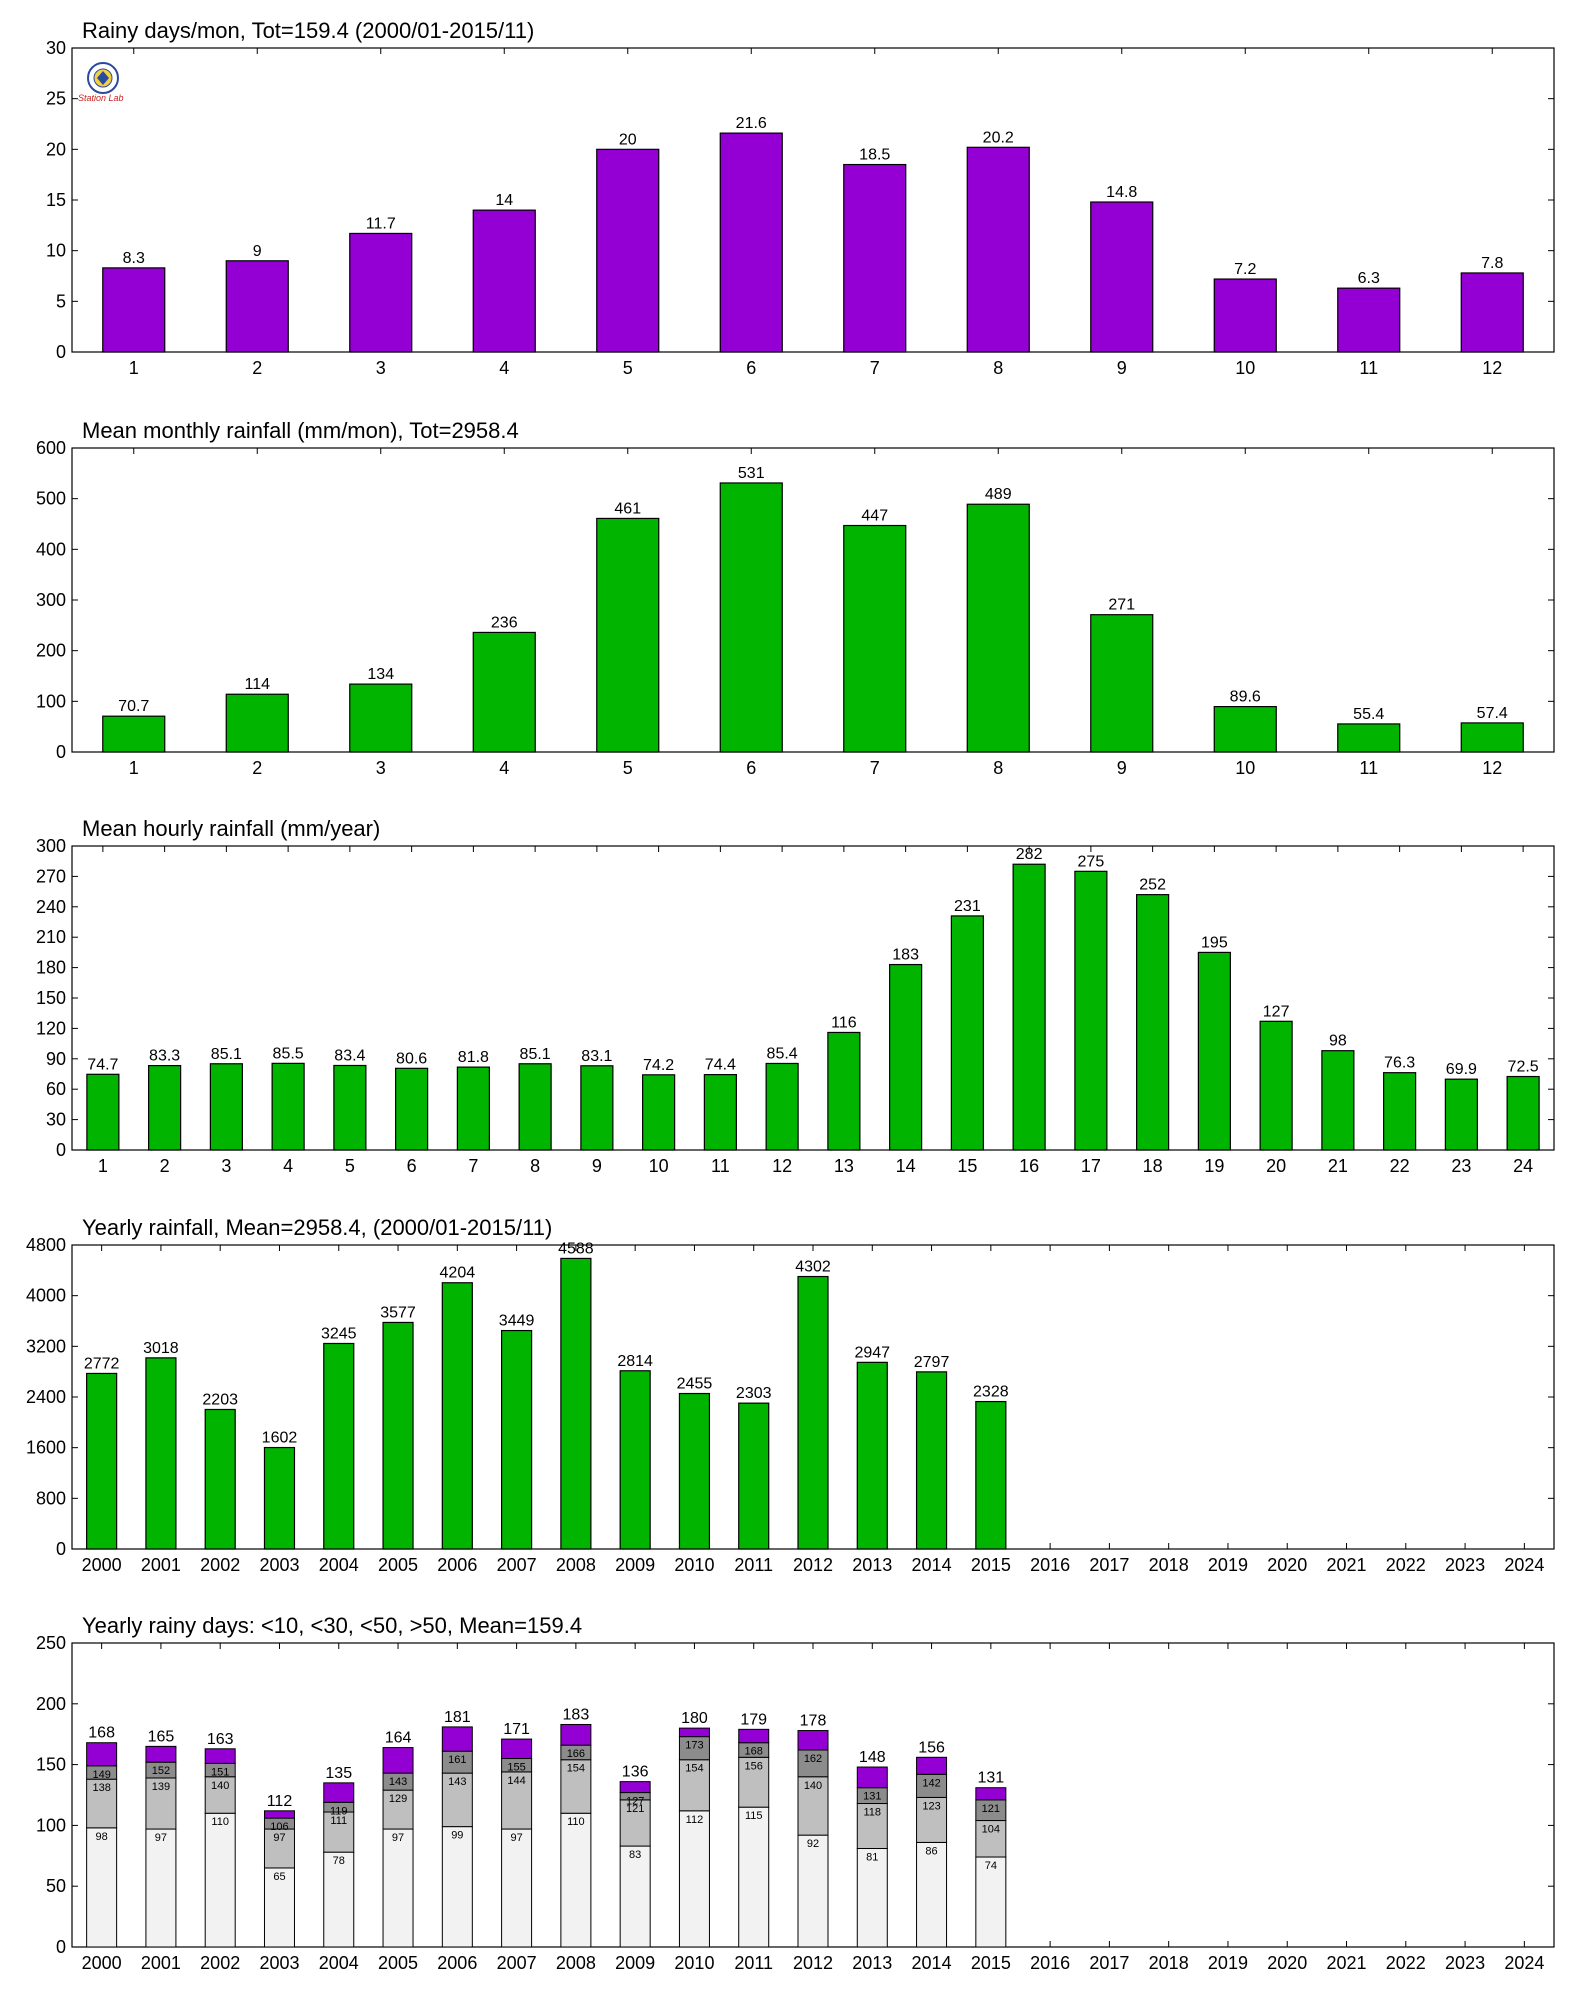  Describe the element at coordinates (101, 1788) in the screenshot. I see `stack-segment-label: 138` at that location.